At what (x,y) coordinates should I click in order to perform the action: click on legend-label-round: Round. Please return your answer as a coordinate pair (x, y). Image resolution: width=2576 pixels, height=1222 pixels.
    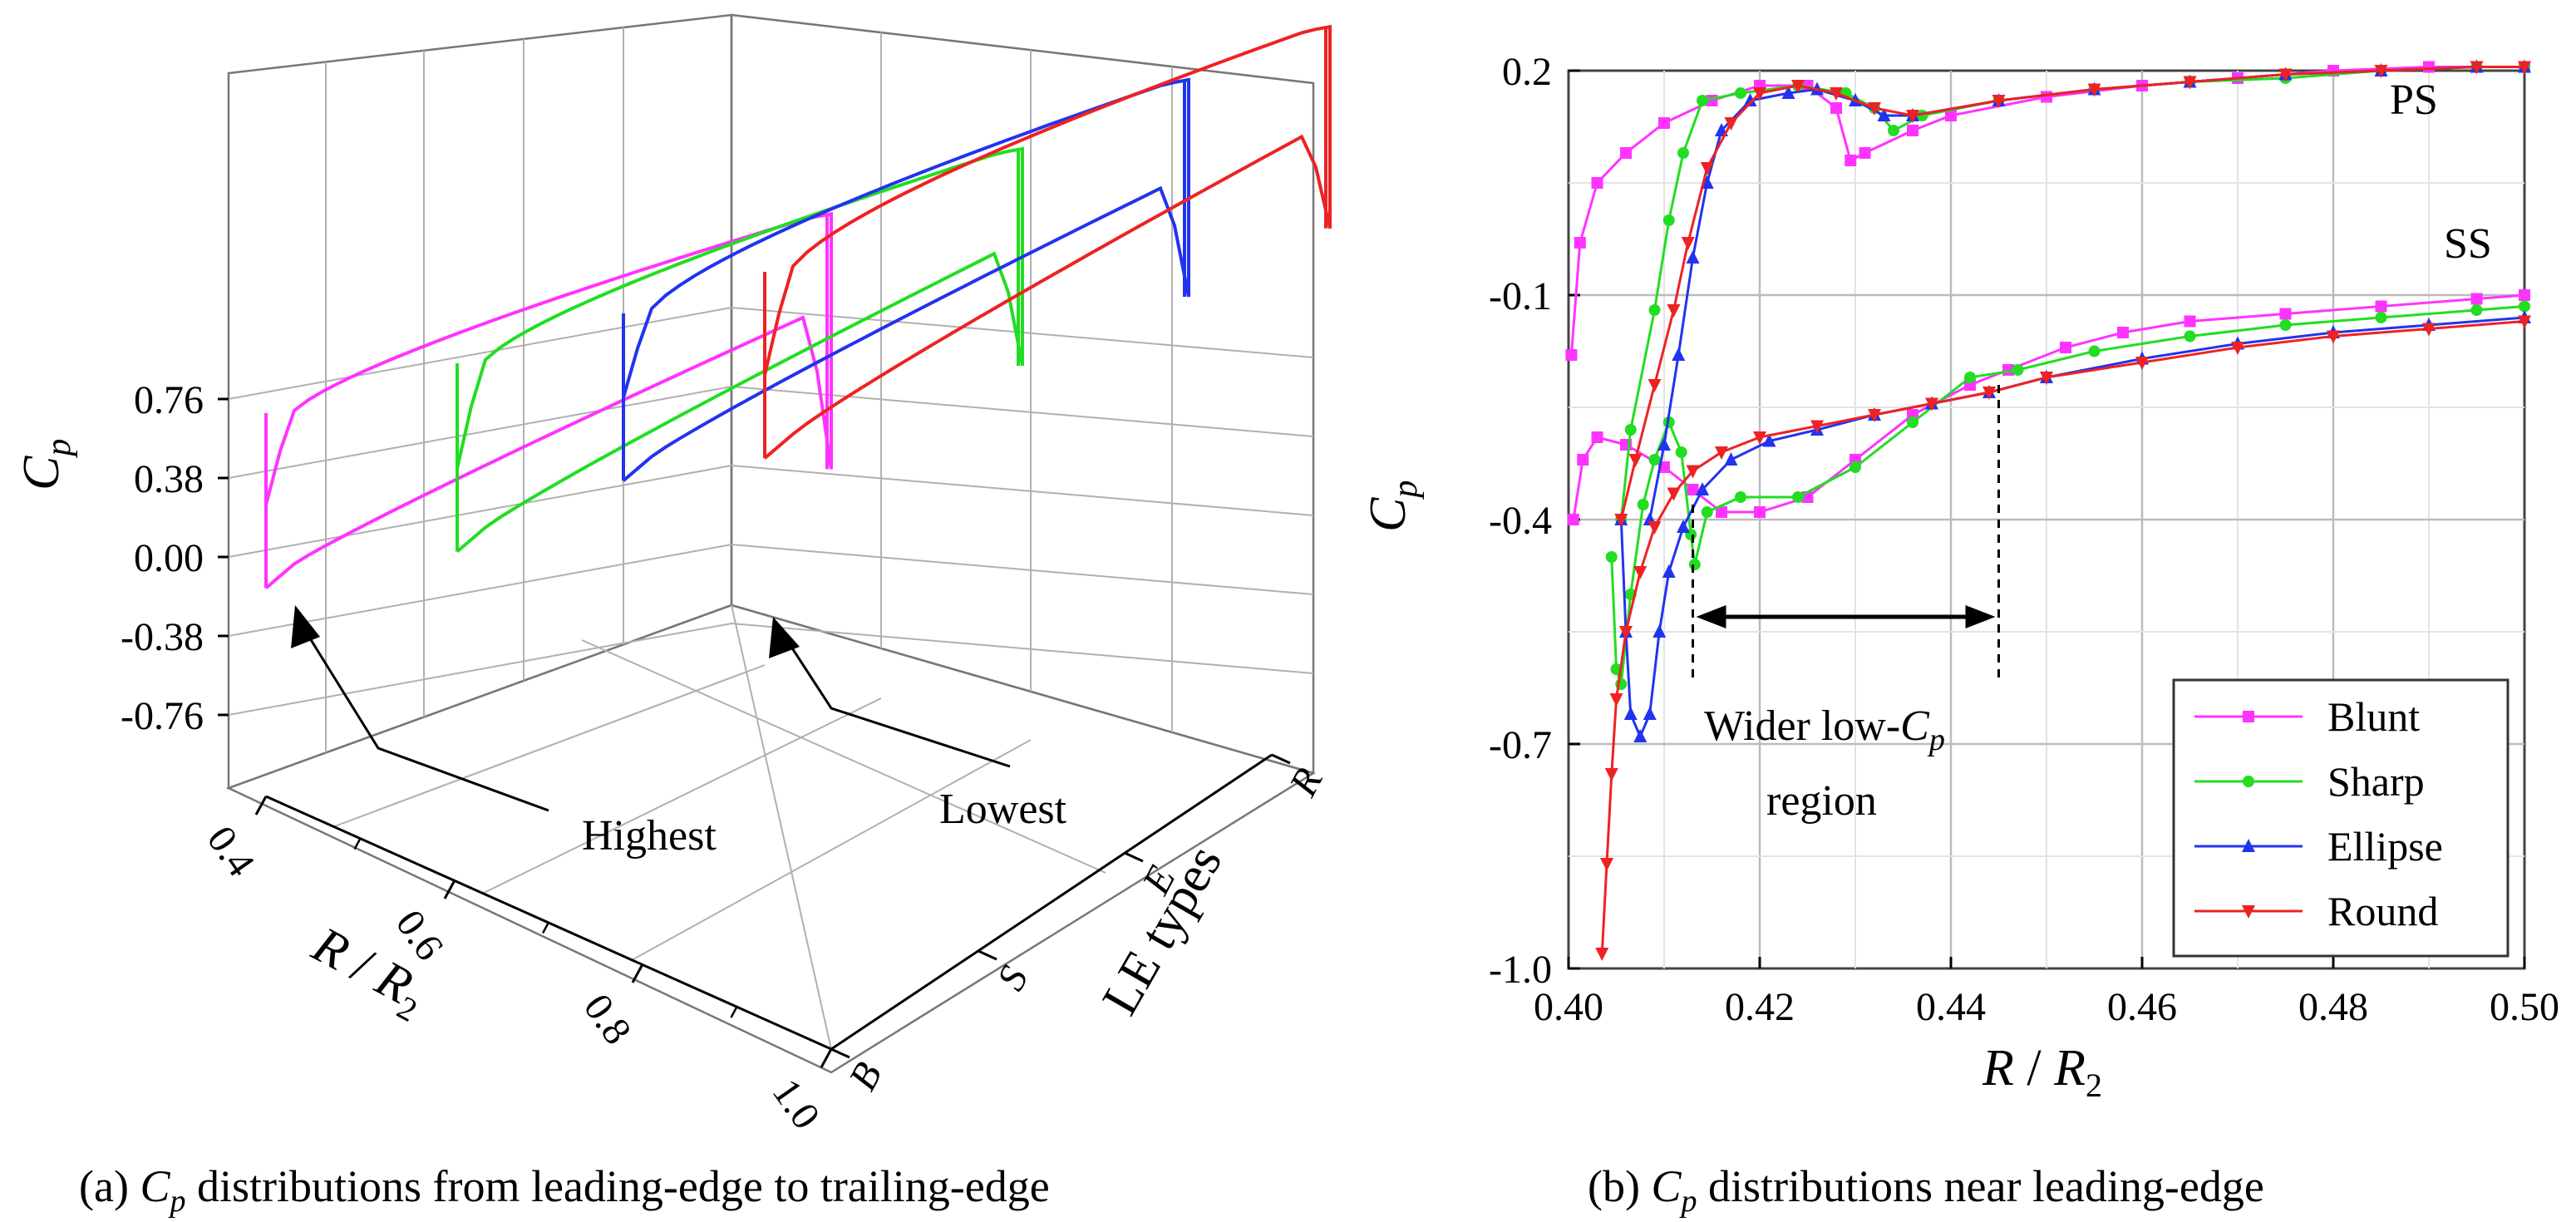
    Looking at the image, I should click on (2382, 911).